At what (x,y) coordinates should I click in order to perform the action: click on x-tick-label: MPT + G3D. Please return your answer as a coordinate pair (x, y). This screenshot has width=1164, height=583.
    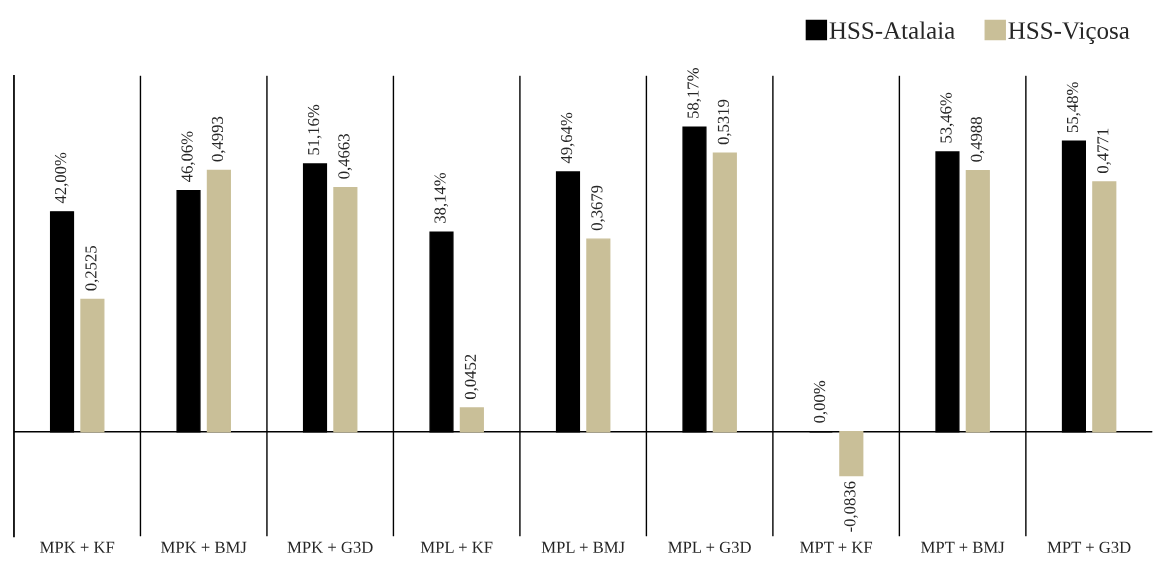
    Looking at the image, I should click on (1089, 547).